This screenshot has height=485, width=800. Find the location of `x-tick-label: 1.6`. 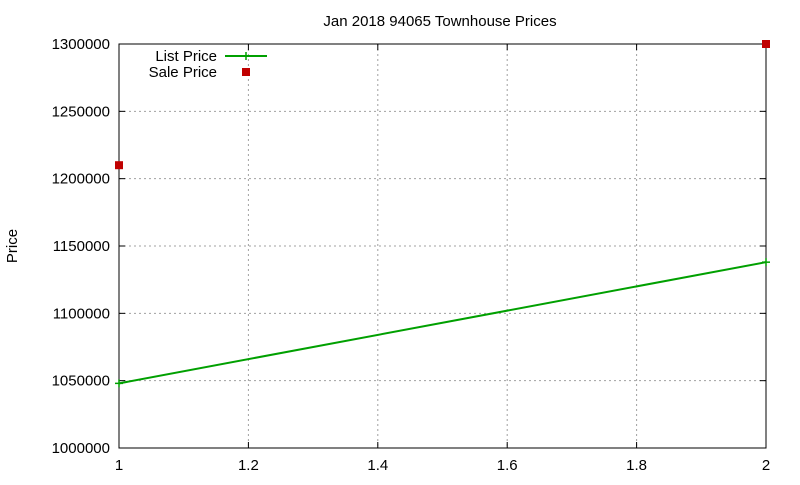

x-tick-label: 1.6 is located at coordinates (507, 465).